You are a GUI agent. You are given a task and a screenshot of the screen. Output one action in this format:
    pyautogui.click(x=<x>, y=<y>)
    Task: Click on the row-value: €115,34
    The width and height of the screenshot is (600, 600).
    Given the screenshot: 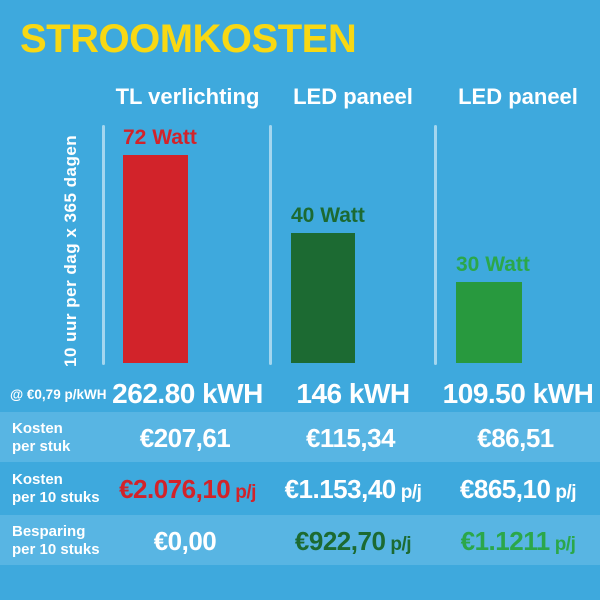 What is the action you would take?
    pyautogui.click(x=353, y=438)
    